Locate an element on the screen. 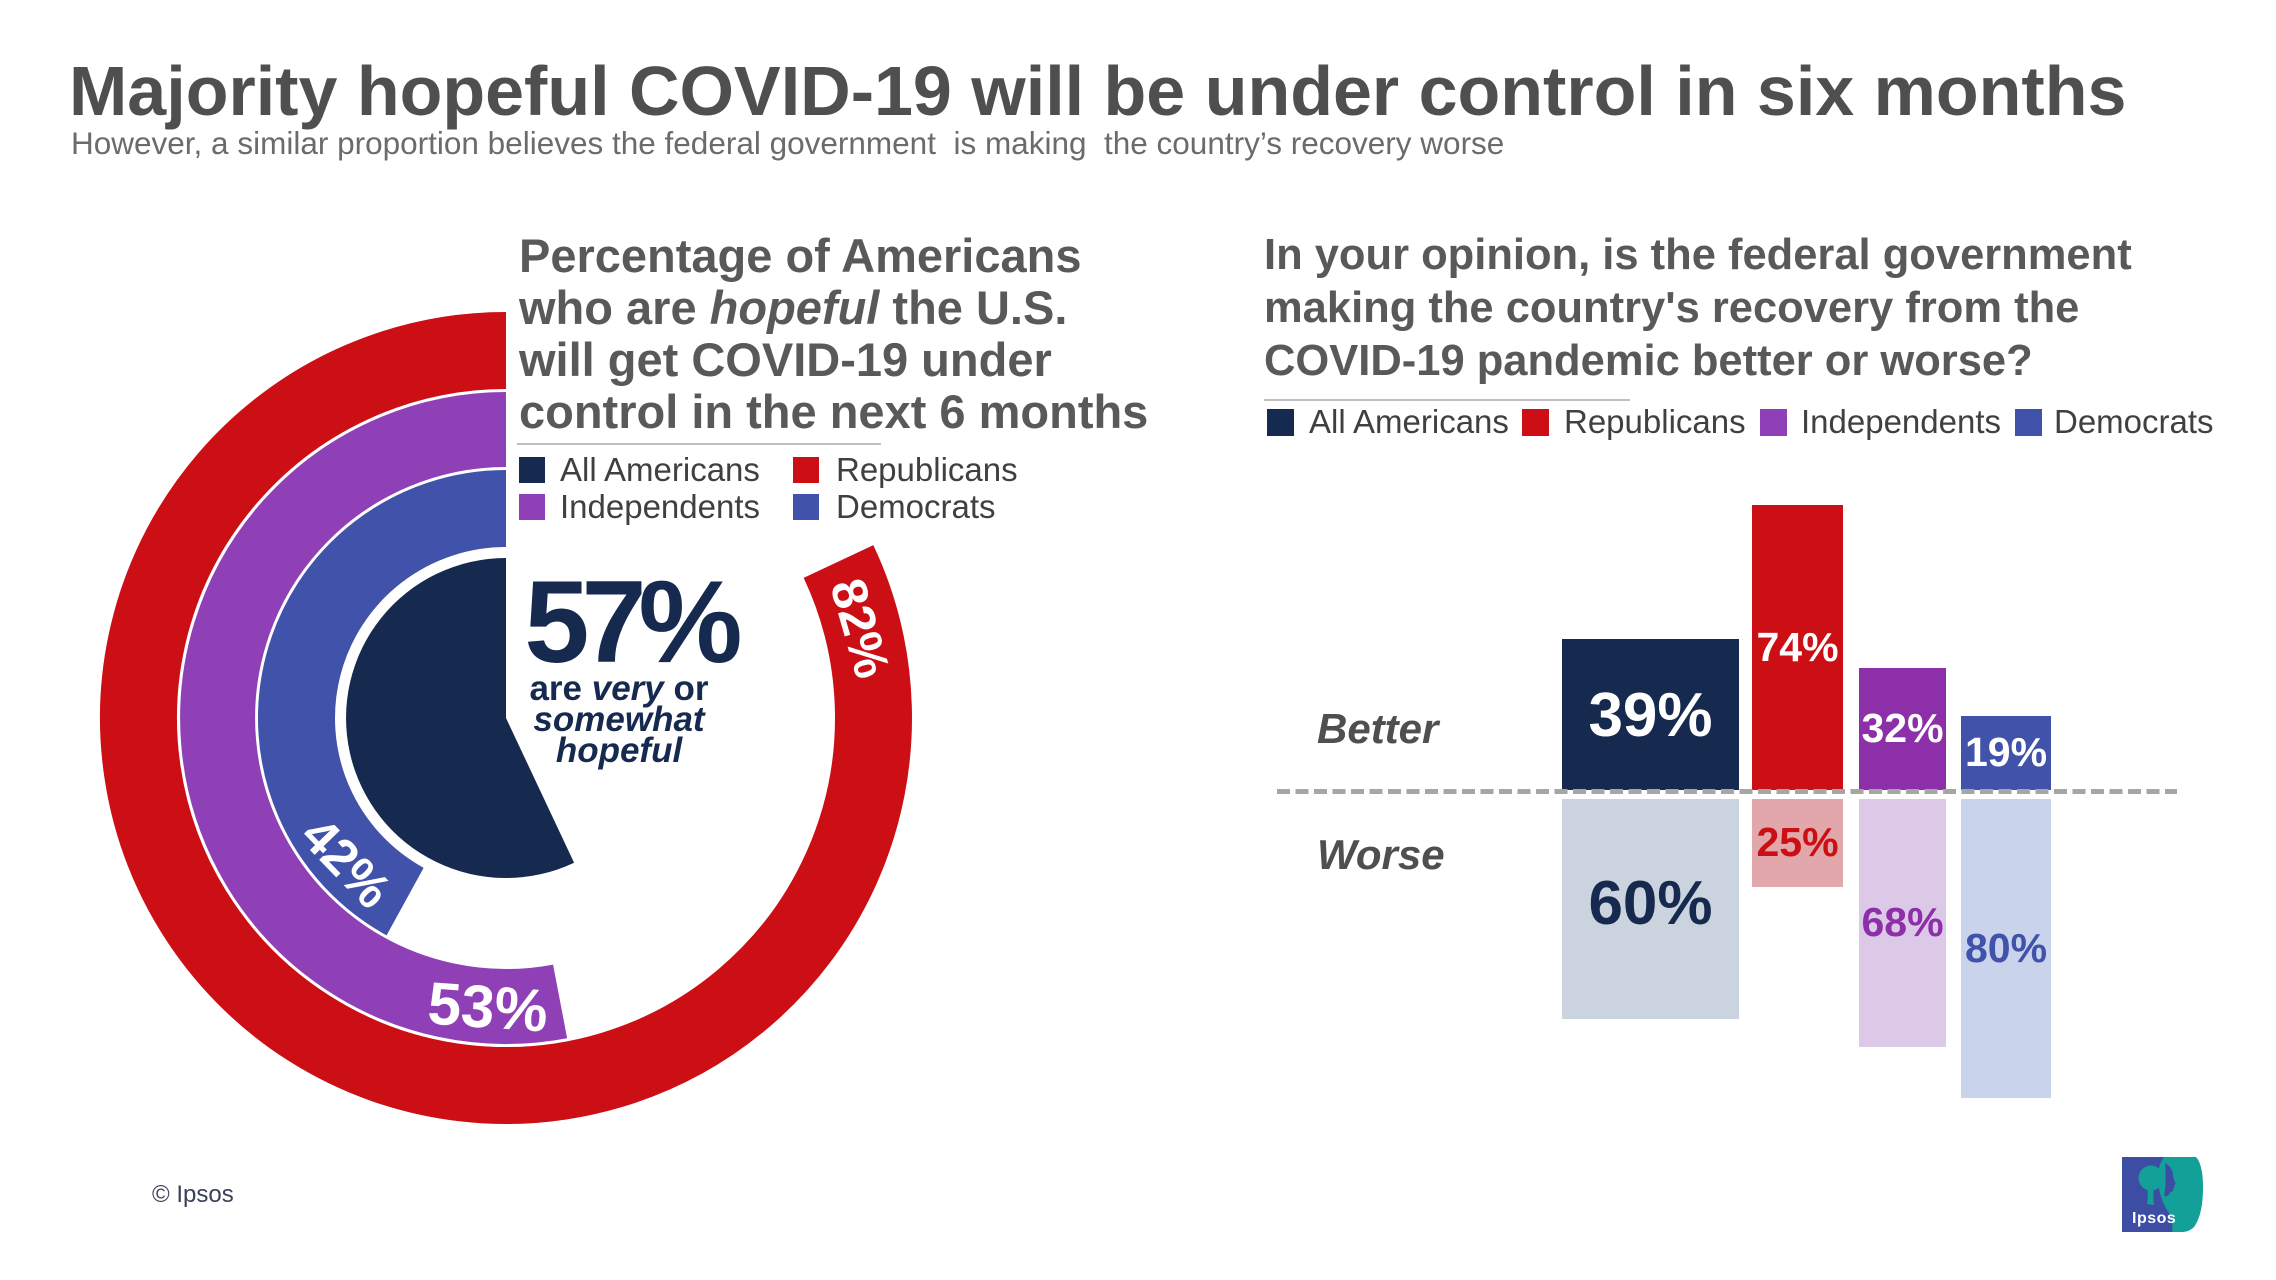 This screenshot has height=1280, width=2276. svg-text: 53% is located at coordinates (488, 1006).